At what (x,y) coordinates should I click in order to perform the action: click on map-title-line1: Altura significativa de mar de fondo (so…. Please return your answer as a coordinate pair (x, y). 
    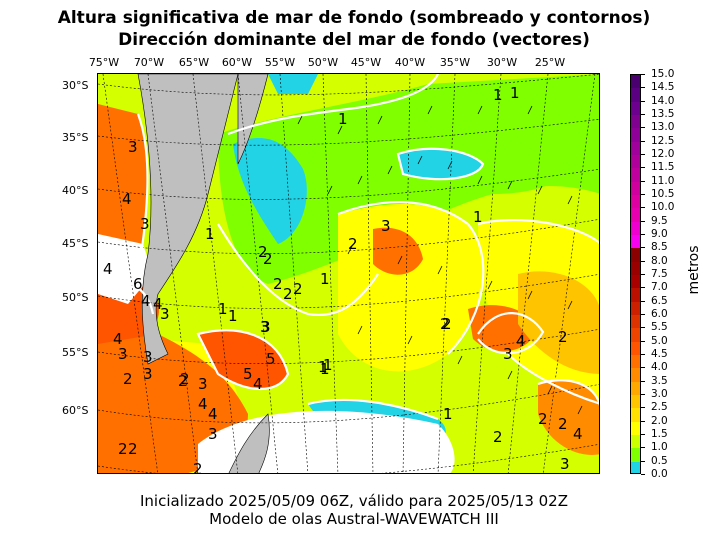
    Looking at the image, I should click on (354, 18).